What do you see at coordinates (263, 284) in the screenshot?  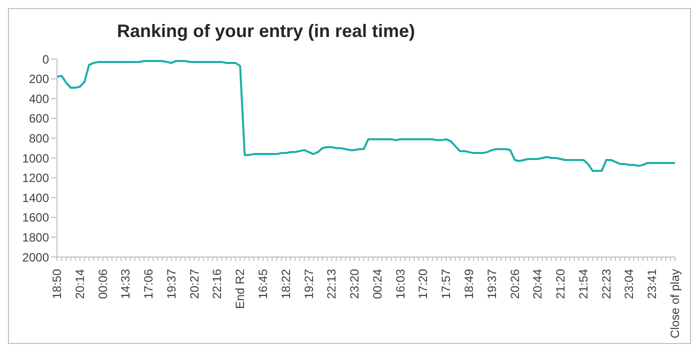 I see `x-tick-label: 16:45` at bounding box center [263, 284].